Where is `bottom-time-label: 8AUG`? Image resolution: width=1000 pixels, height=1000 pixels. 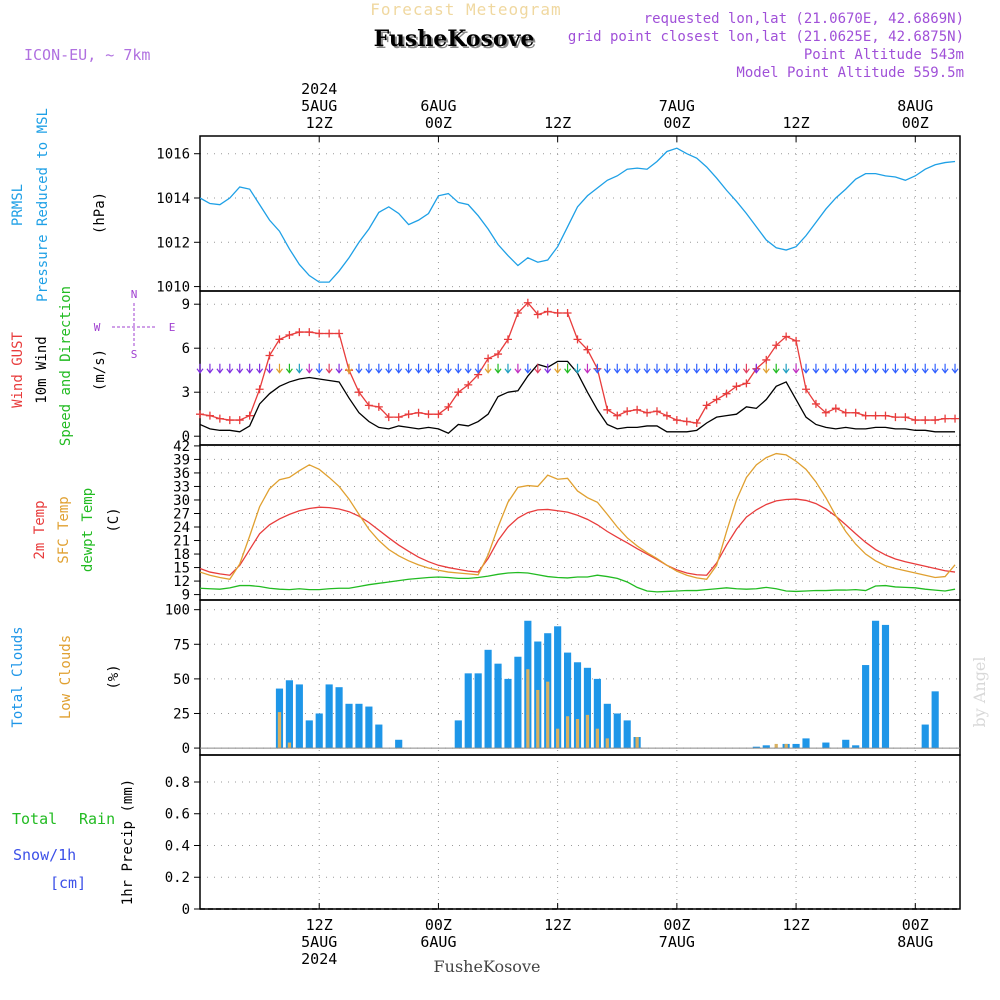
bottom-time-label: 8AUG is located at coordinates (915, 942).